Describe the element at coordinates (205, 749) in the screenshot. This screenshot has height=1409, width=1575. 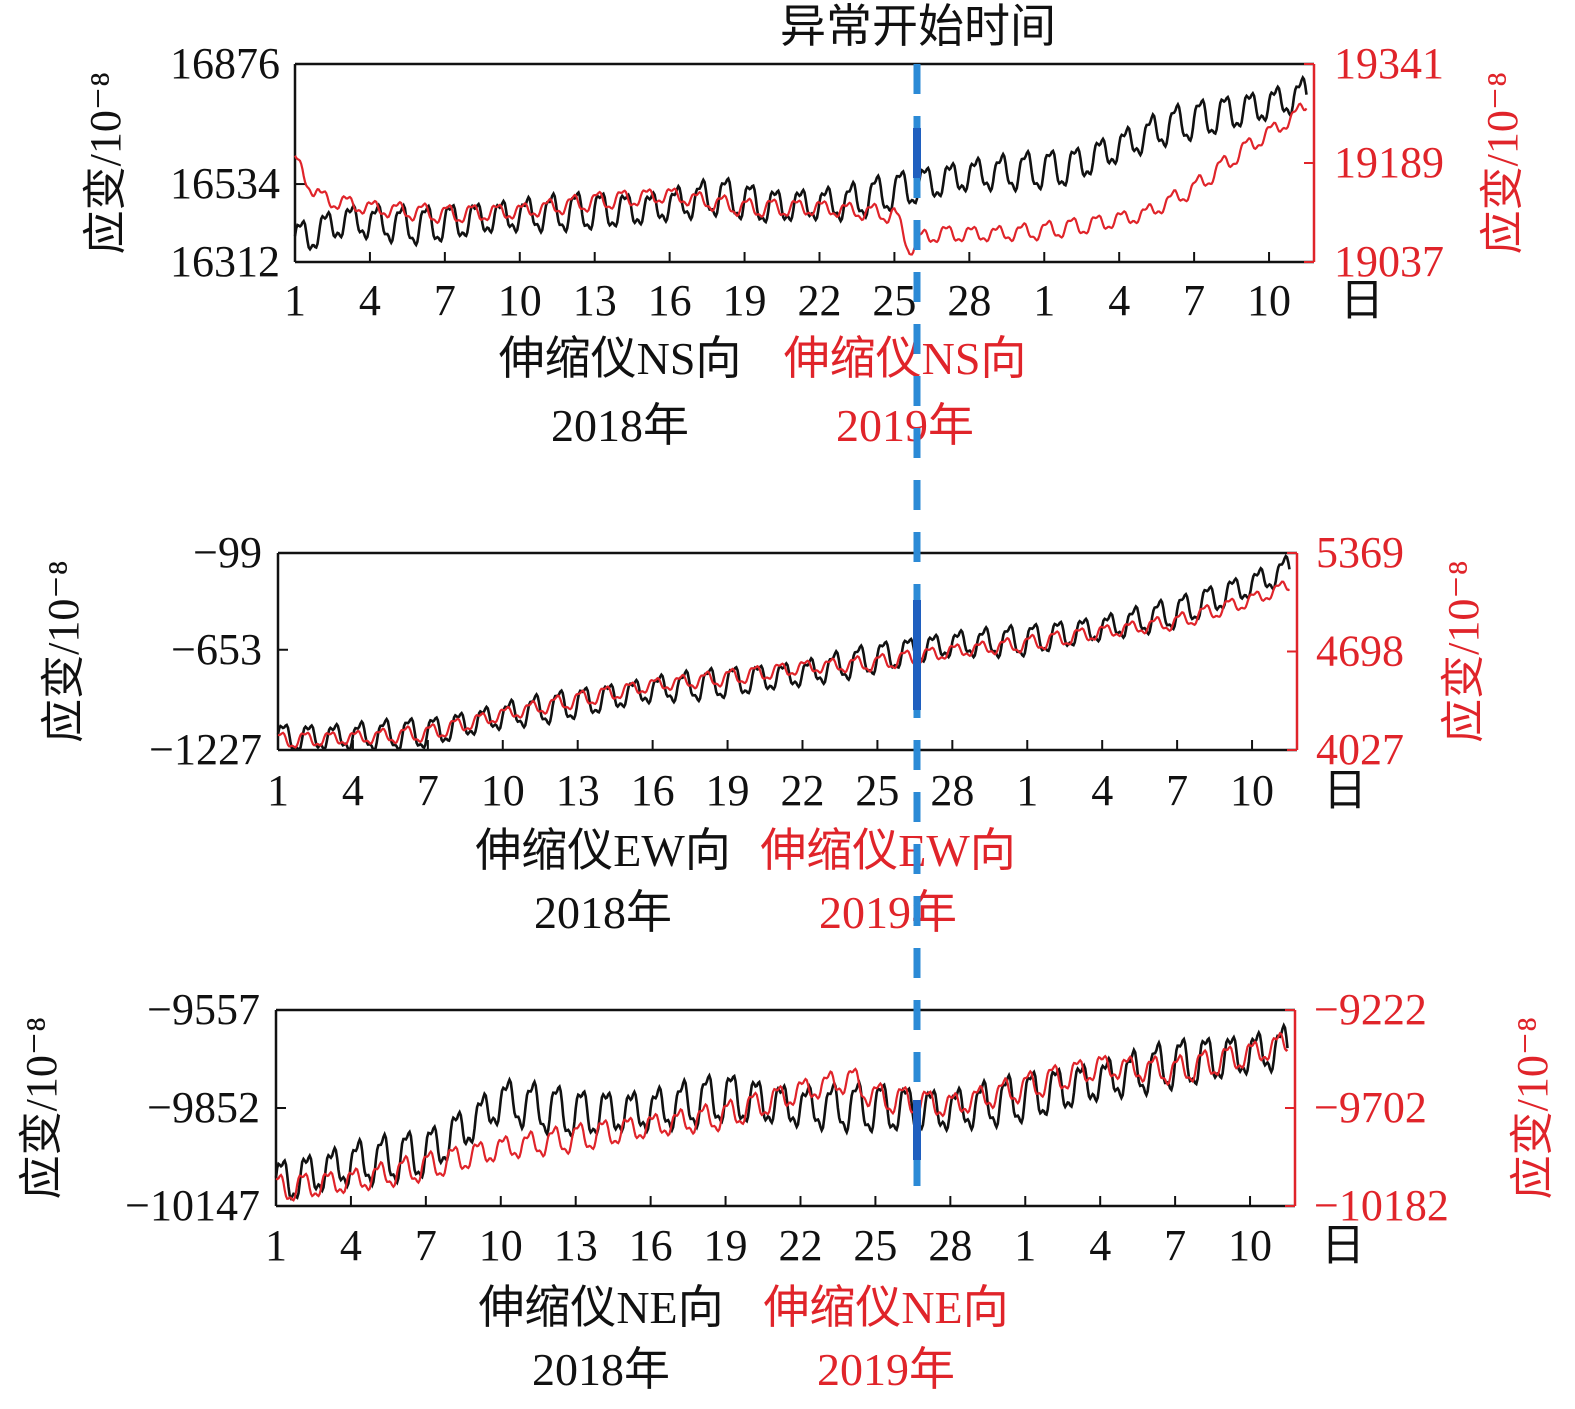
I see `left-y-tick-label: −1227` at that location.